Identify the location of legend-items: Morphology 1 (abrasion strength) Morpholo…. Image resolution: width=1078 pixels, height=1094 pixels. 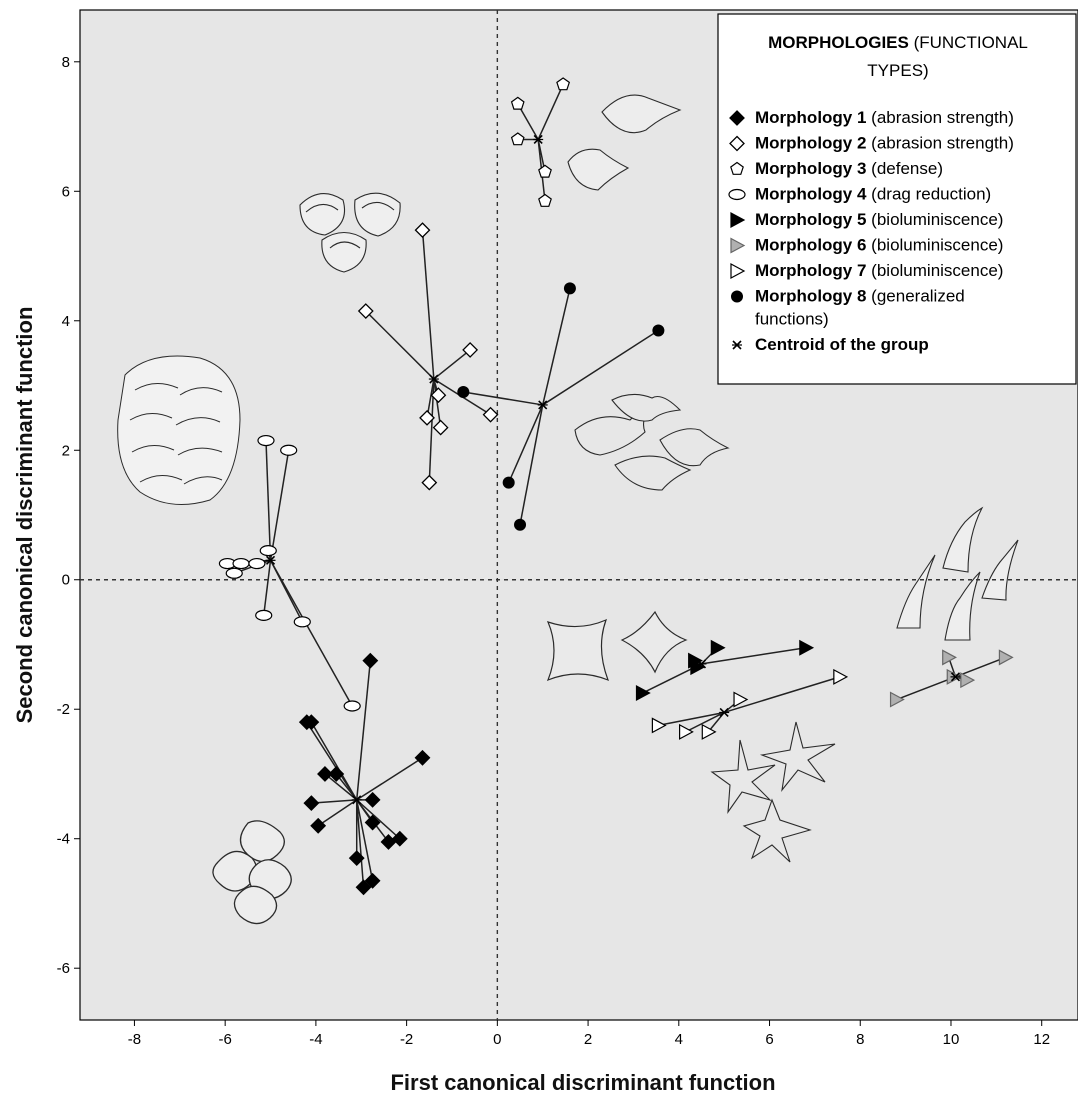
(871, 231).